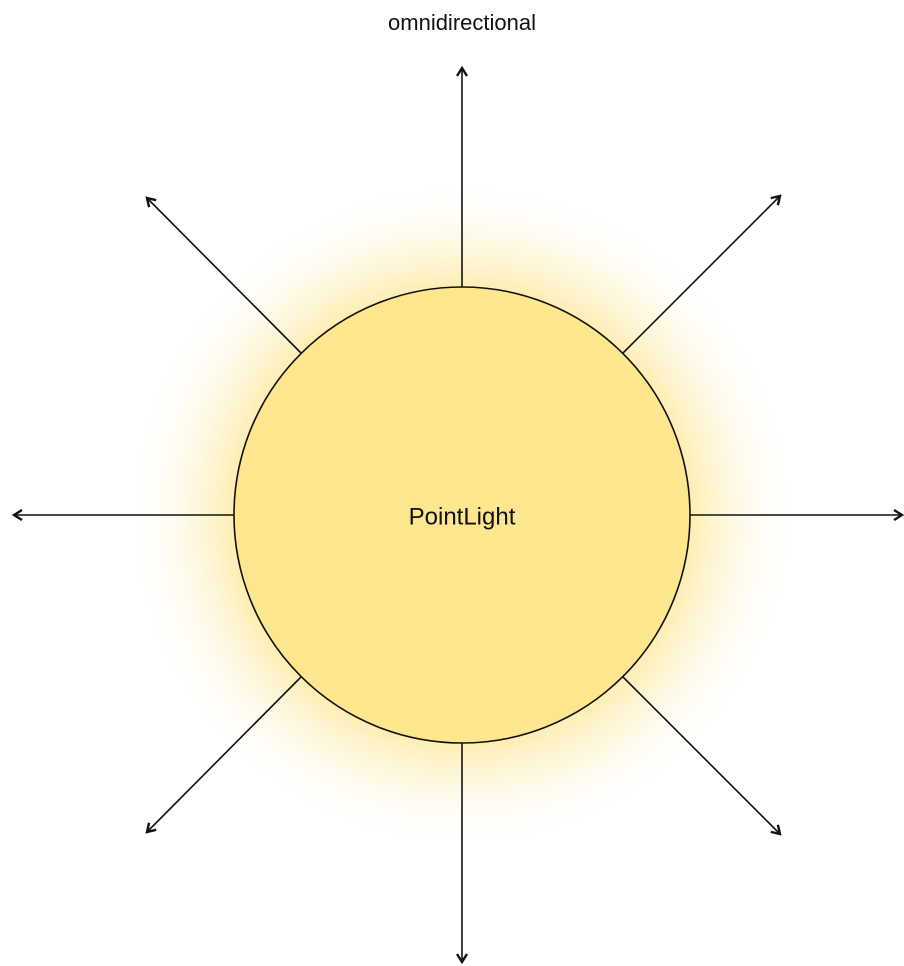  What do you see at coordinates (462, 22) in the screenshot?
I see `title: omnidirectional` at bounding box center [462, 22].